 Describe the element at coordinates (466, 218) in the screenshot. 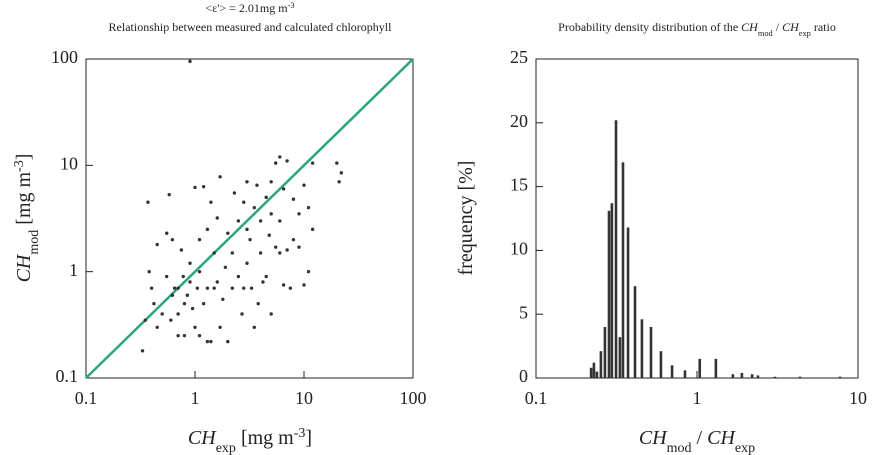

I see `y-axis-label: frequency [%]` at that location.